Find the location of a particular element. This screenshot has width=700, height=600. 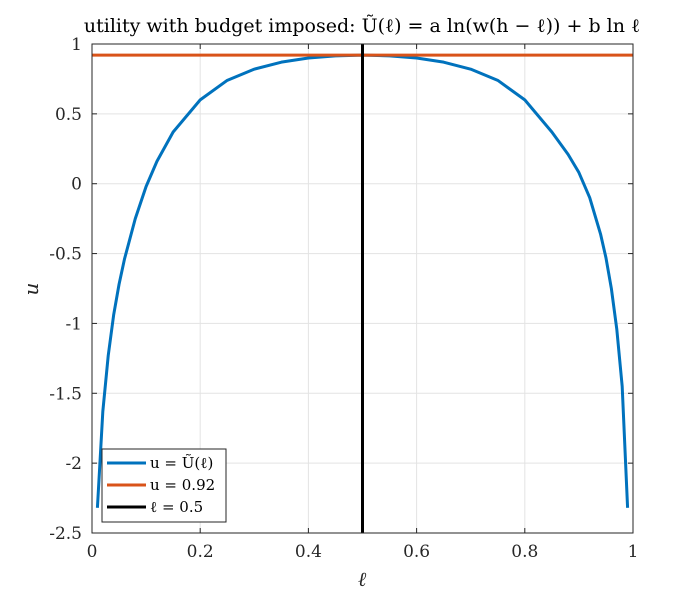

x-tick-label: 1 is located at coordinates (633, 552).